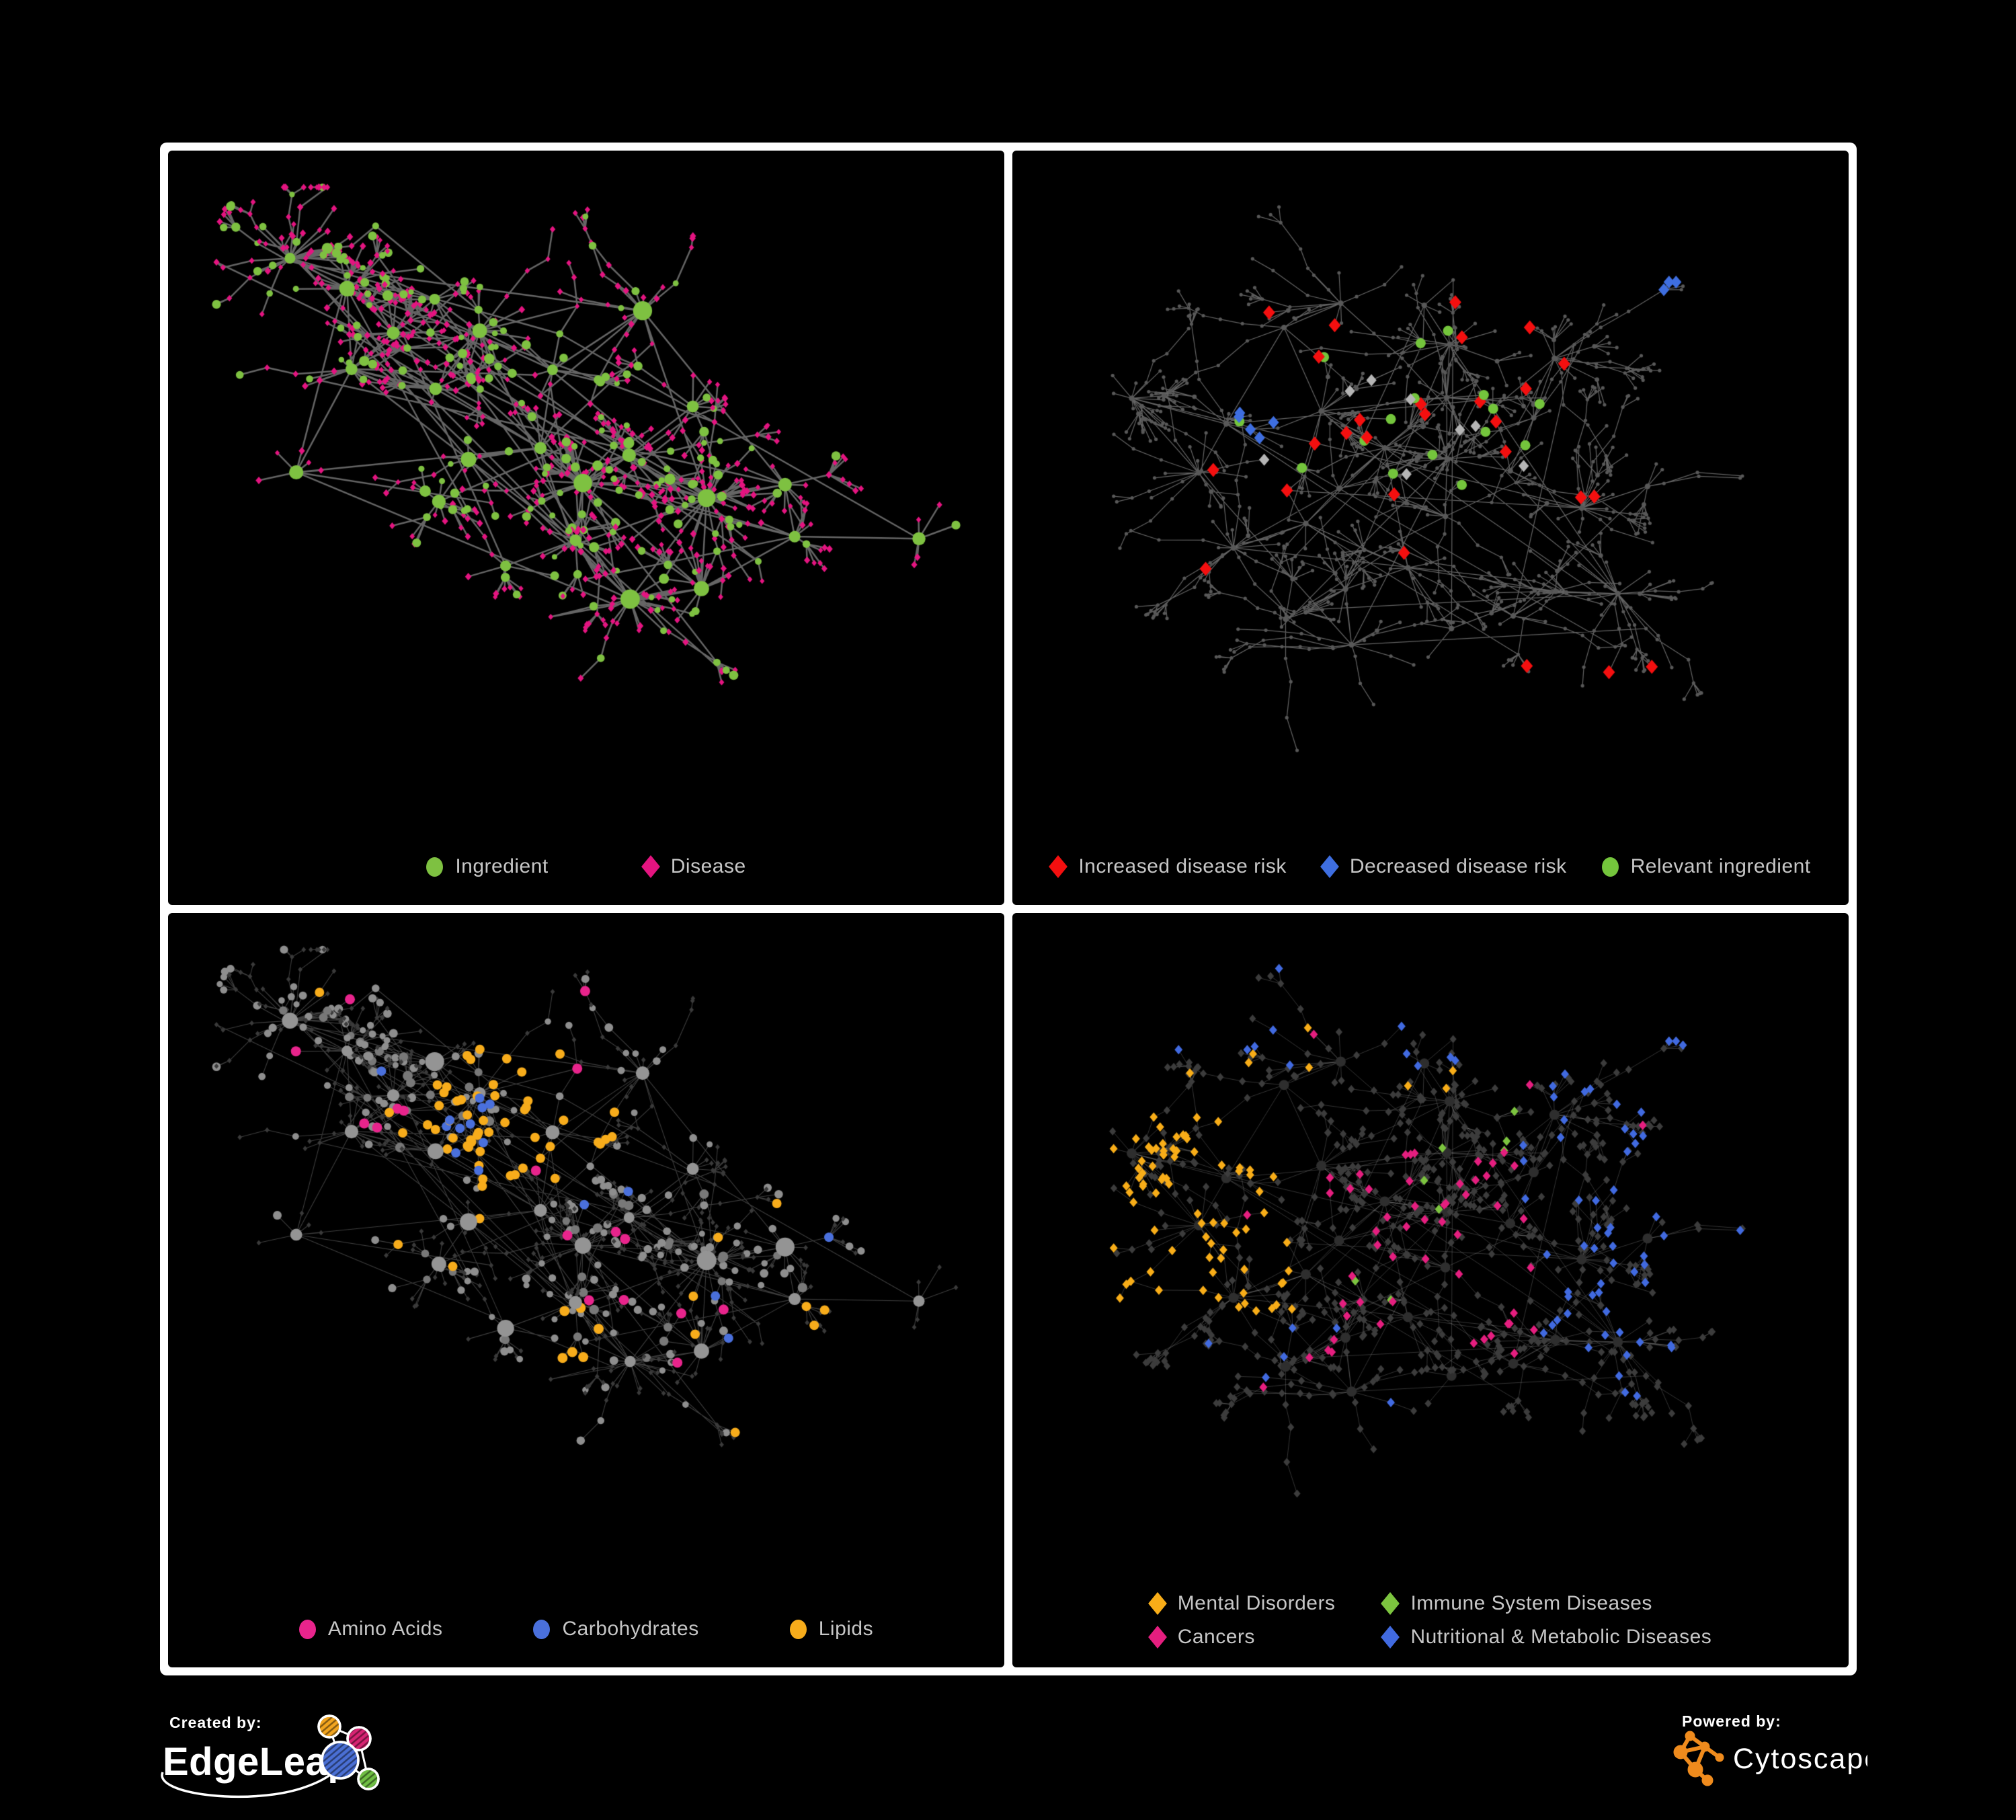  I want to click on legend-item-carbohydrates: Carbohydrates, so click(615, 1629).